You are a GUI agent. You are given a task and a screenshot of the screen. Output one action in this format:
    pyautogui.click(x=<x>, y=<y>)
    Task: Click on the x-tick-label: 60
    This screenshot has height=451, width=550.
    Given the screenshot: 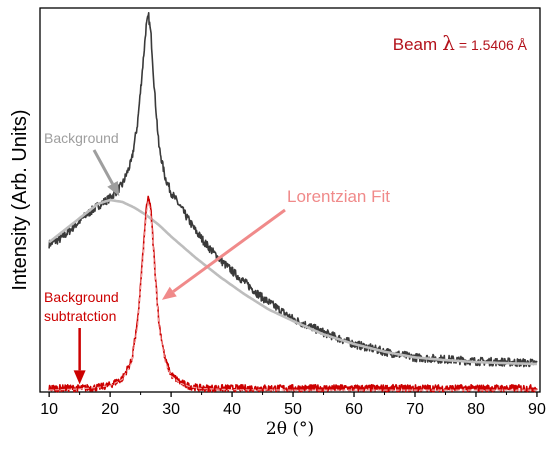 What is the action you would take?
    pyautogui.click(x=354, y=409)
    